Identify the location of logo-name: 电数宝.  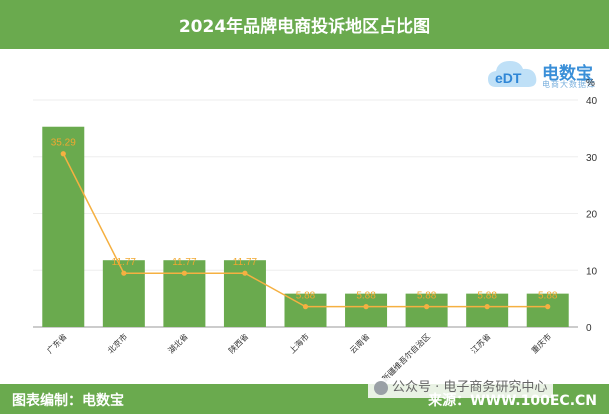
(567, 74).